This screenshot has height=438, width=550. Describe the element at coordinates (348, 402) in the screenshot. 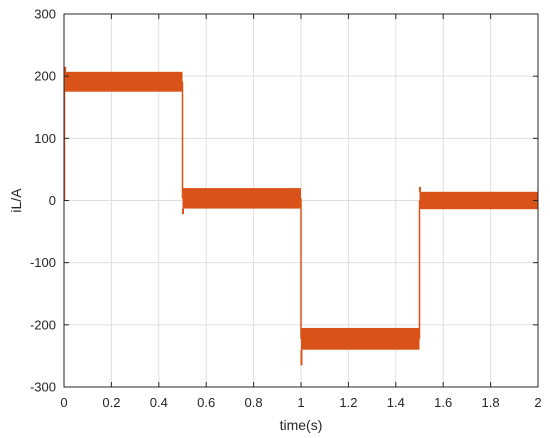

I see `x-tick-label: 1.2` at that location.